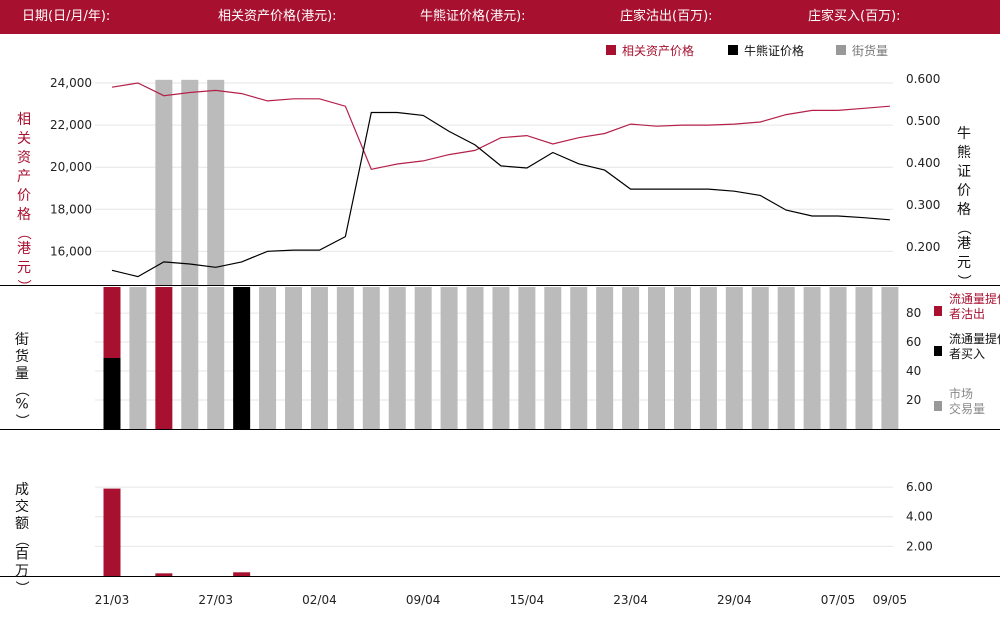 The width and height of the screenshot is (1000, 620). What do you see at coordinates (923, 163) in the screenshot?
I see `right-axis-tick-label: 0.400` at bounding box center [923, 163].